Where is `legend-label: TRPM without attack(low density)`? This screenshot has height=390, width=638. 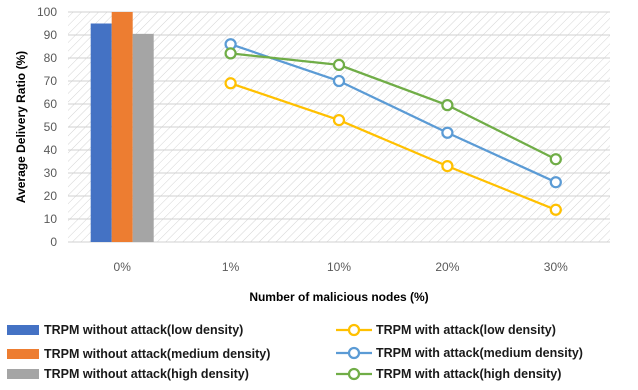
legend-label: TRPM without attack(low density) is located at coordinates (144, 330).